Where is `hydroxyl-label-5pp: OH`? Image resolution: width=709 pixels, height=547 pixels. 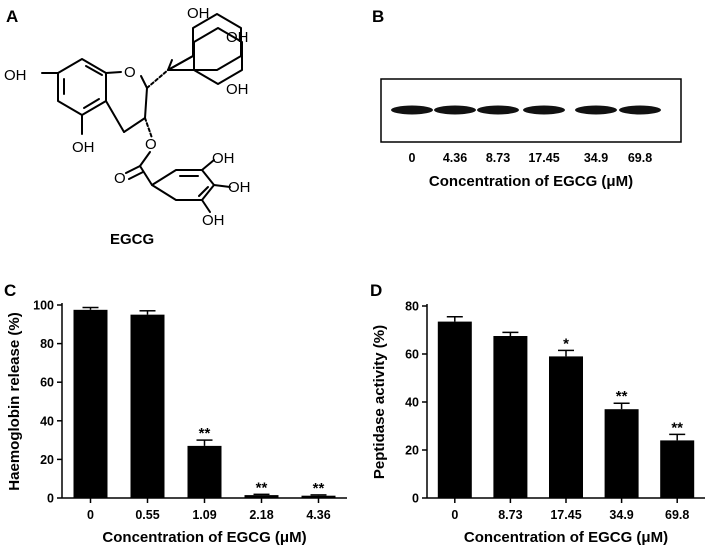
hydroxyl-label-5pp: OH is located at coordinates (213, 220).